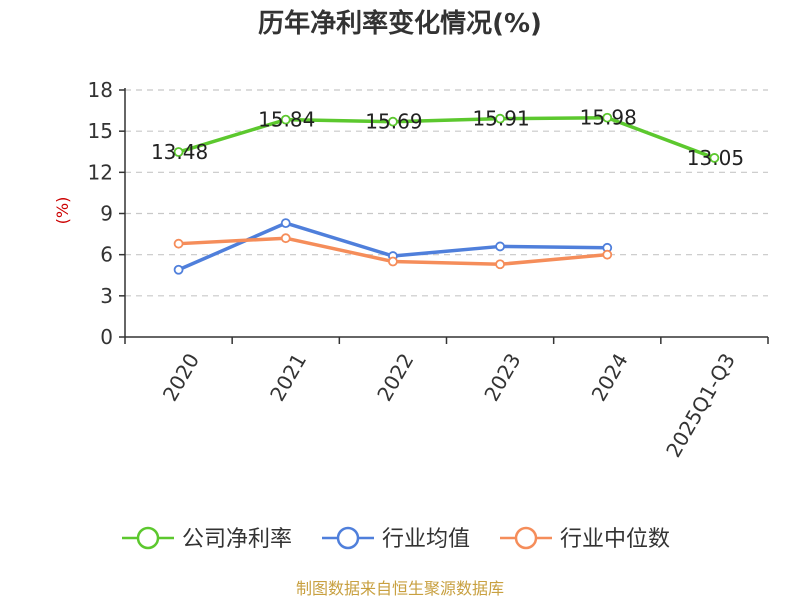 This screenshot has width=800, height=600. Describe the element at coordinates (106, 255) in the screenshot. I see `y-tick-label: 6` at that location.